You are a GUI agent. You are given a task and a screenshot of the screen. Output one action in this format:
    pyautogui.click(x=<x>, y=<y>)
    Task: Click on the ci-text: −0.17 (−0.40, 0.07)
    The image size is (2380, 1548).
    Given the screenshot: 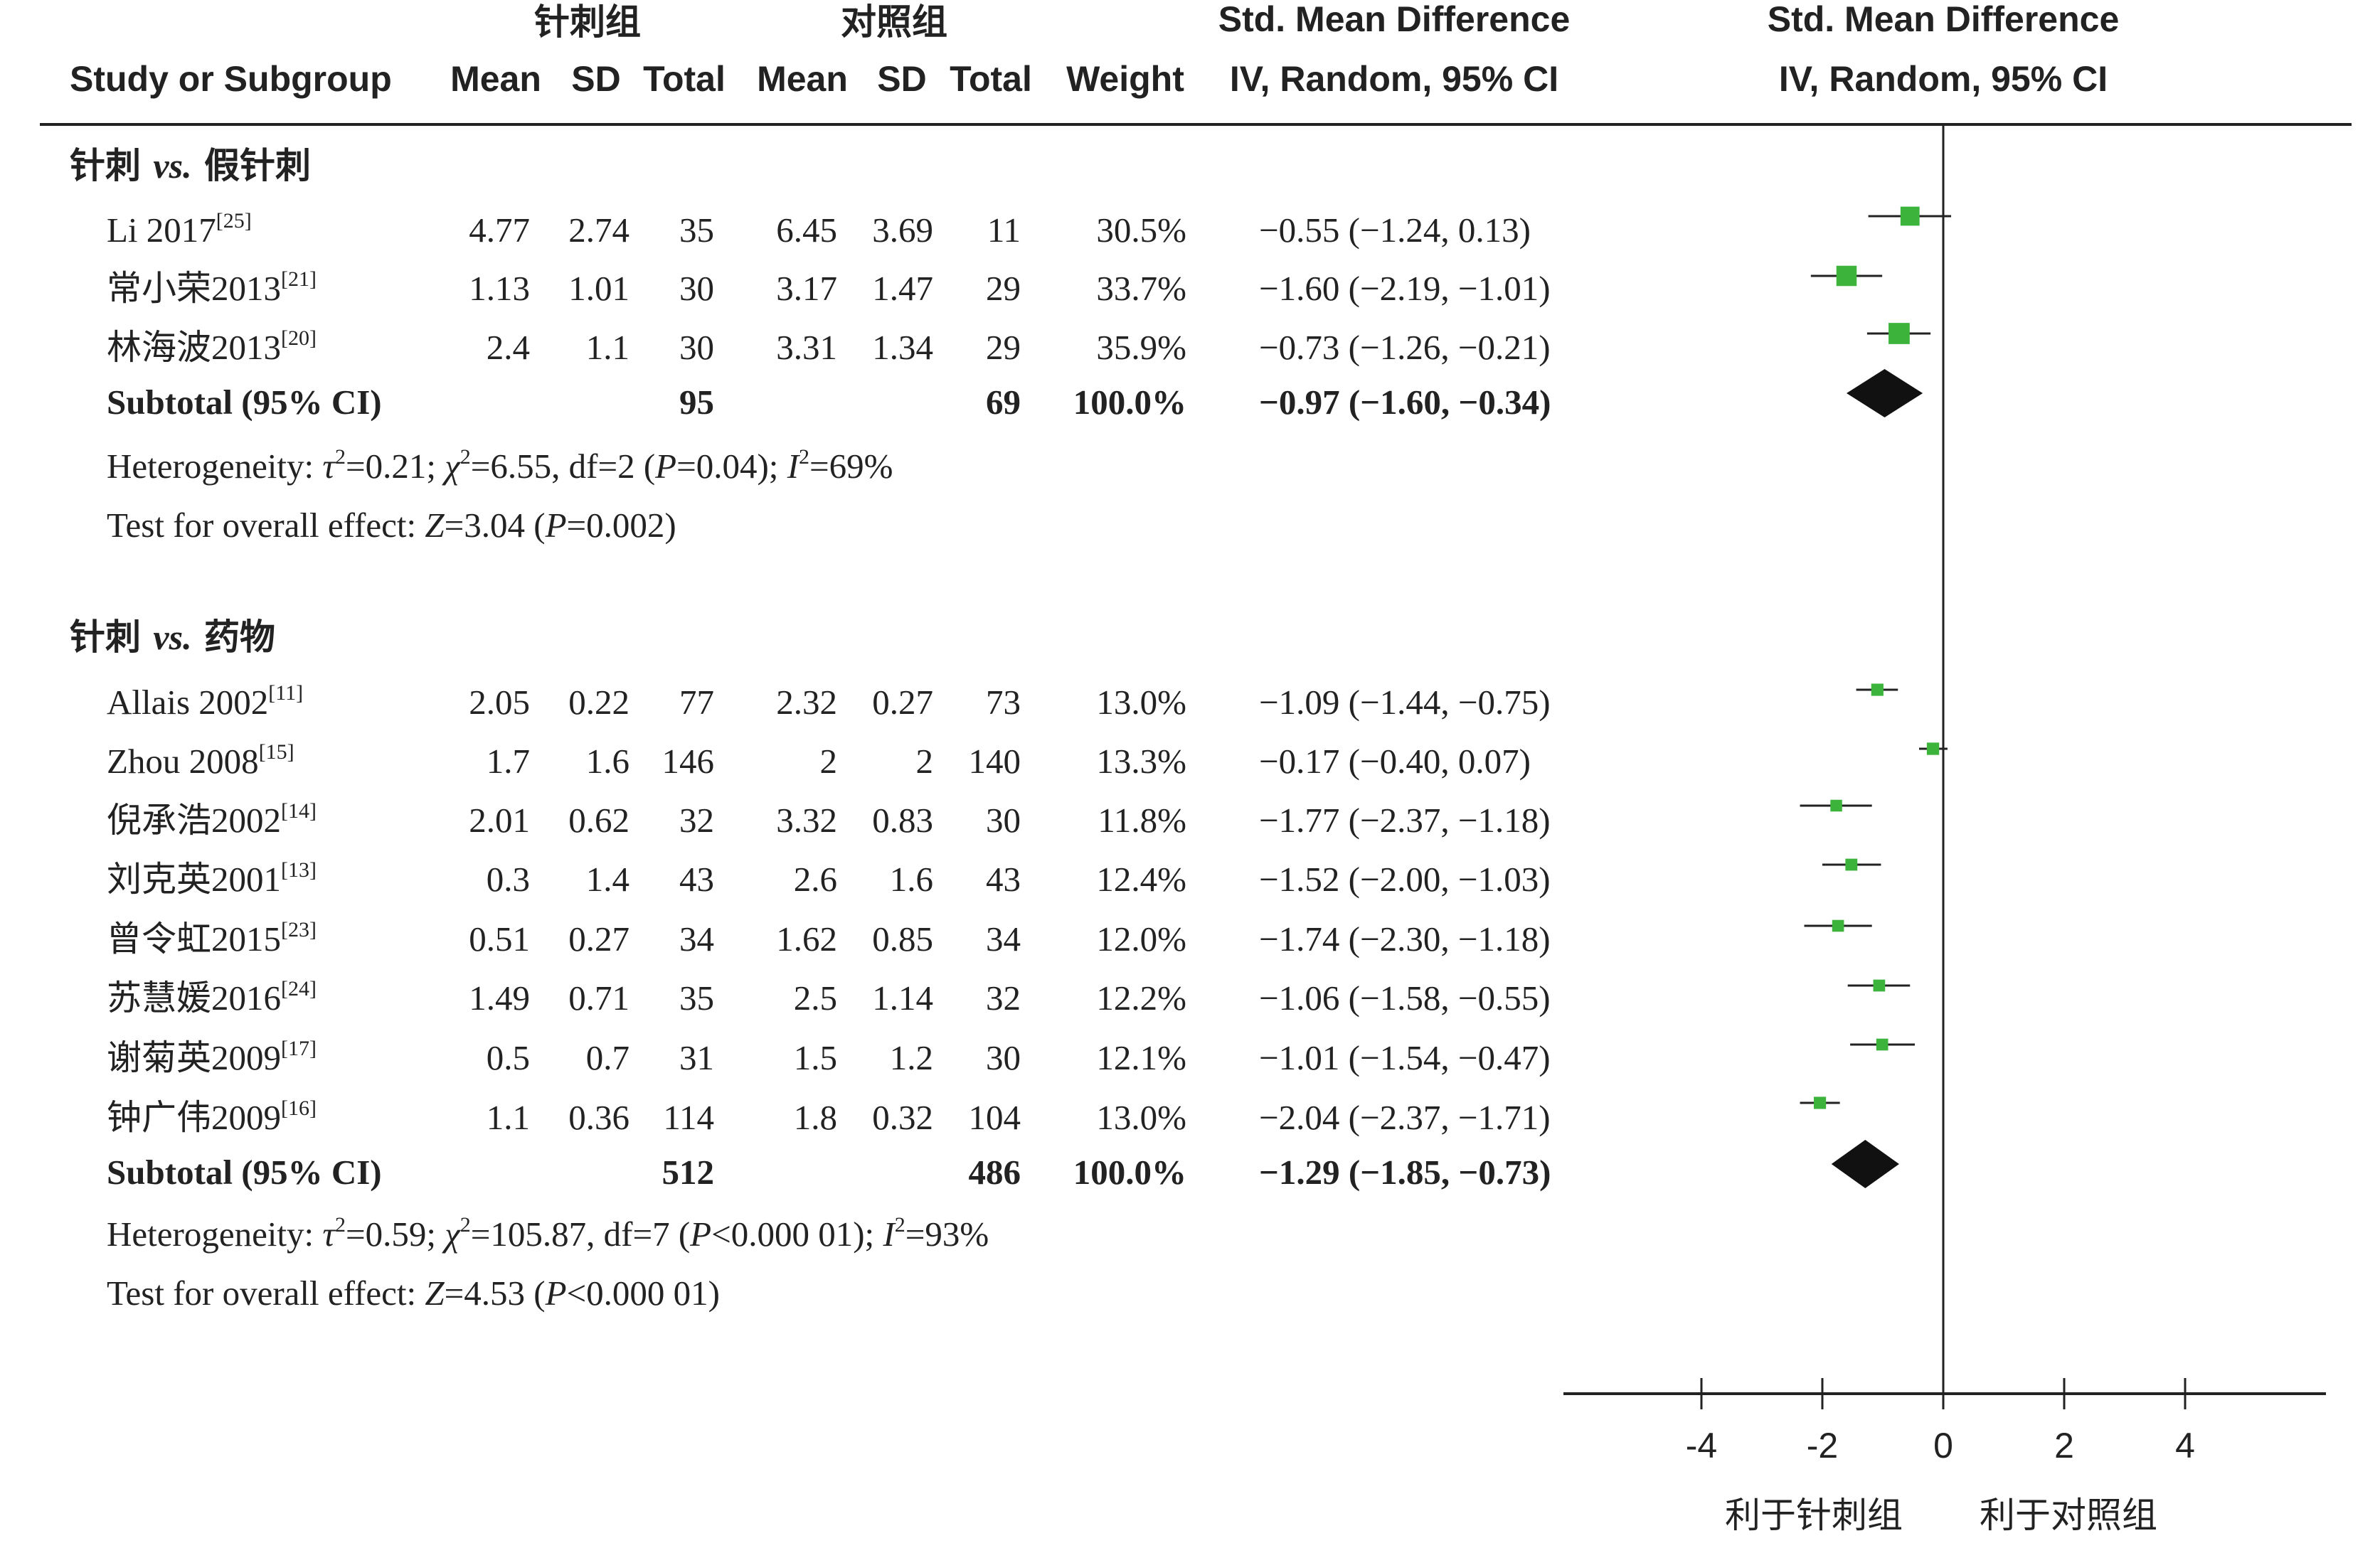 What is the action you would take?
    pyautogui.click(x=1395, y=762)
    